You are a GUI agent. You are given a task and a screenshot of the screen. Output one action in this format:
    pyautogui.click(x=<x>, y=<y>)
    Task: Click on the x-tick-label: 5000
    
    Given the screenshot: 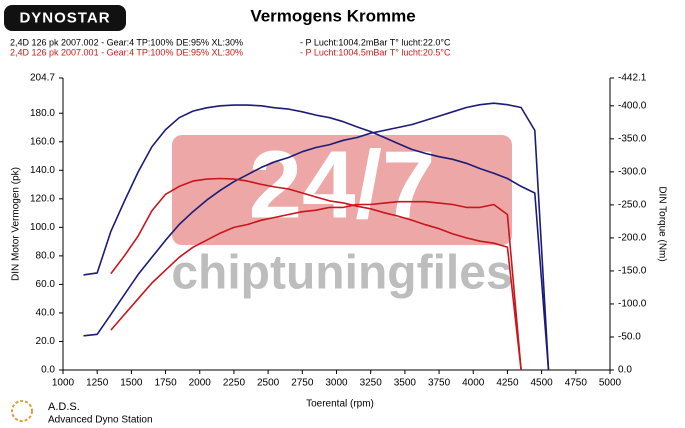 What is the action you would take?
    pyautogui.click(x=610, y=383)
    